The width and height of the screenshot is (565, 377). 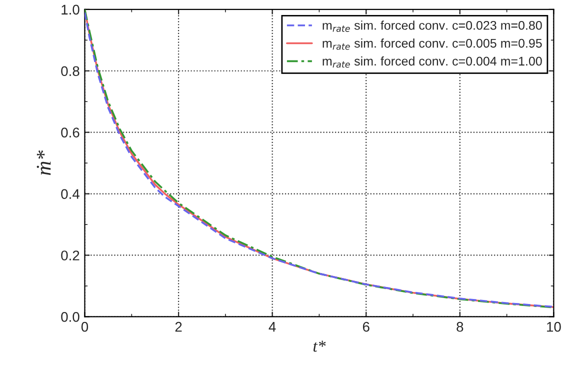 I want to click on y-tick-label: 1.0, so click(x=71, y=9).